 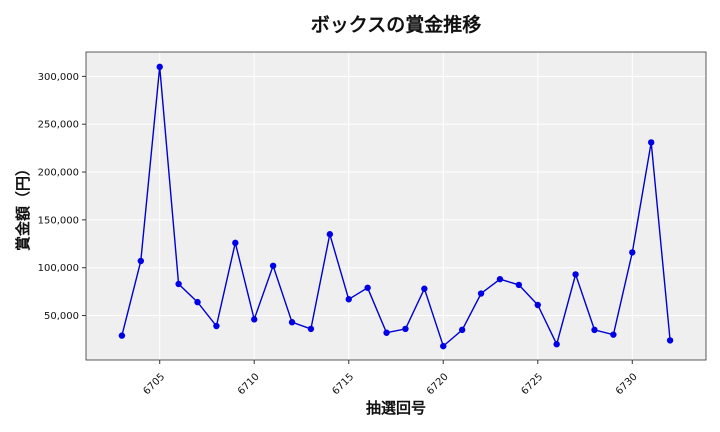 What do you see at coordinates (154, 384) in the screenshot?
I see `x-tick-label: 6705` at bounding box center [154, 384].